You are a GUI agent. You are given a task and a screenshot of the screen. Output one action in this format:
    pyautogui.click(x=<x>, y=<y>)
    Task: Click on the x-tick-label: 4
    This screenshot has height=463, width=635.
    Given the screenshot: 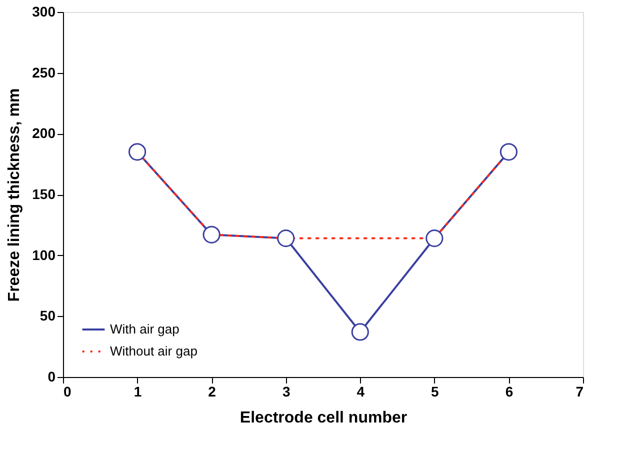 What is the action you would take?
    pyautogui.click(x=360, y=392)
    